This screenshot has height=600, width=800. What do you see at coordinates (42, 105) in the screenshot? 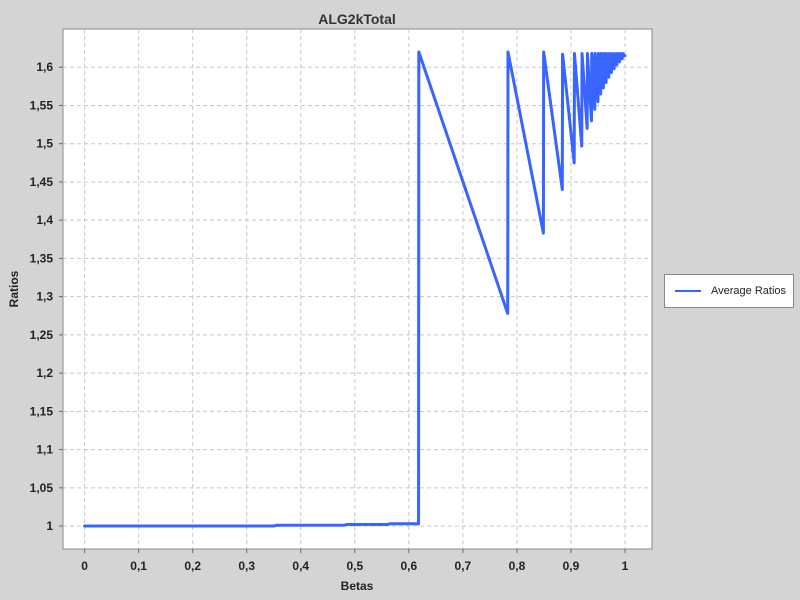
I see `y-tick-label: 1,55` at bounding box center [42, 105].